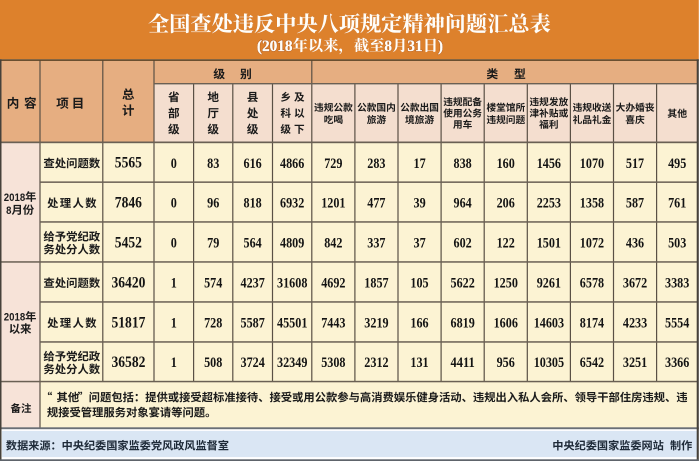  Describe the element at coordinates (677, 244) in the screenshot. I see `svg-text: 503` at that location.